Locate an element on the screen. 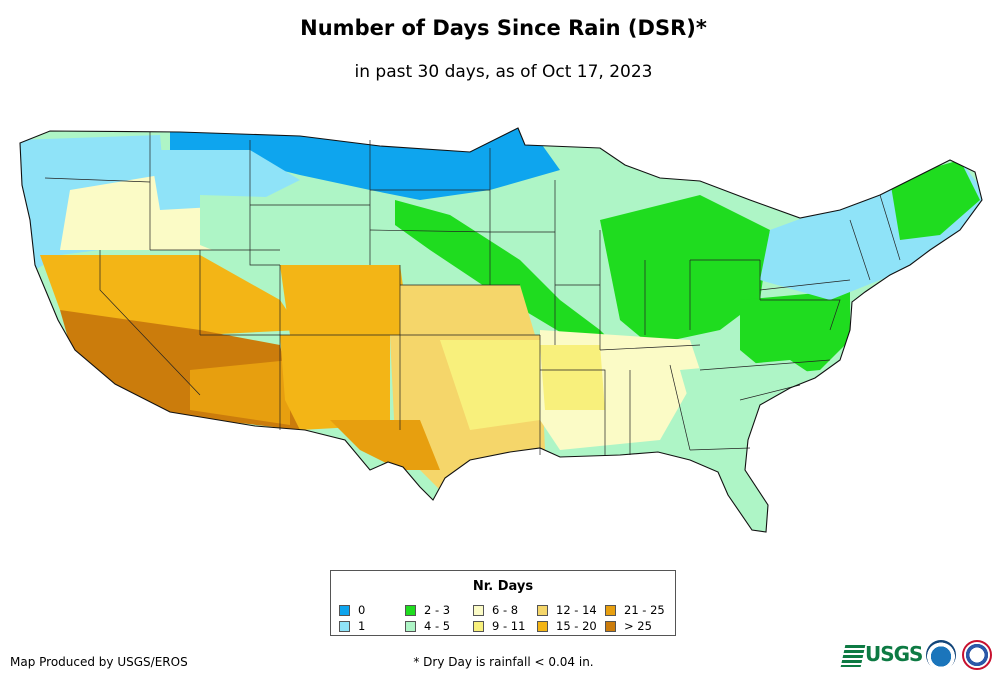  producer-credit: Map Produced by USGS/EROS is located at coordinates (99, 662).